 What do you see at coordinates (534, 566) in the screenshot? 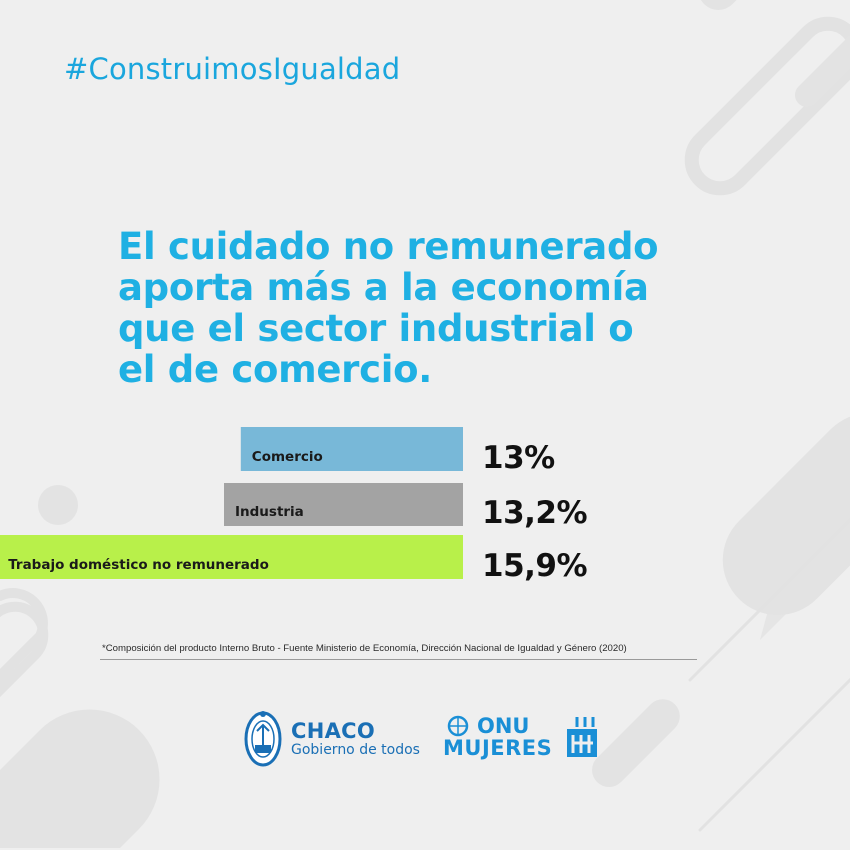
I see `bar-value-label-3: 15,9%` at bounding box center [534, 566].